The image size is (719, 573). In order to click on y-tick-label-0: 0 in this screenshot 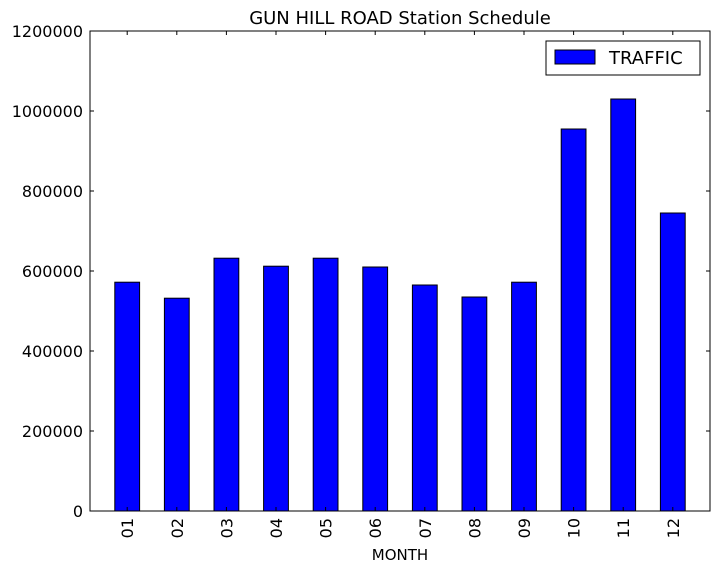, I will do `click(78, 511)`.